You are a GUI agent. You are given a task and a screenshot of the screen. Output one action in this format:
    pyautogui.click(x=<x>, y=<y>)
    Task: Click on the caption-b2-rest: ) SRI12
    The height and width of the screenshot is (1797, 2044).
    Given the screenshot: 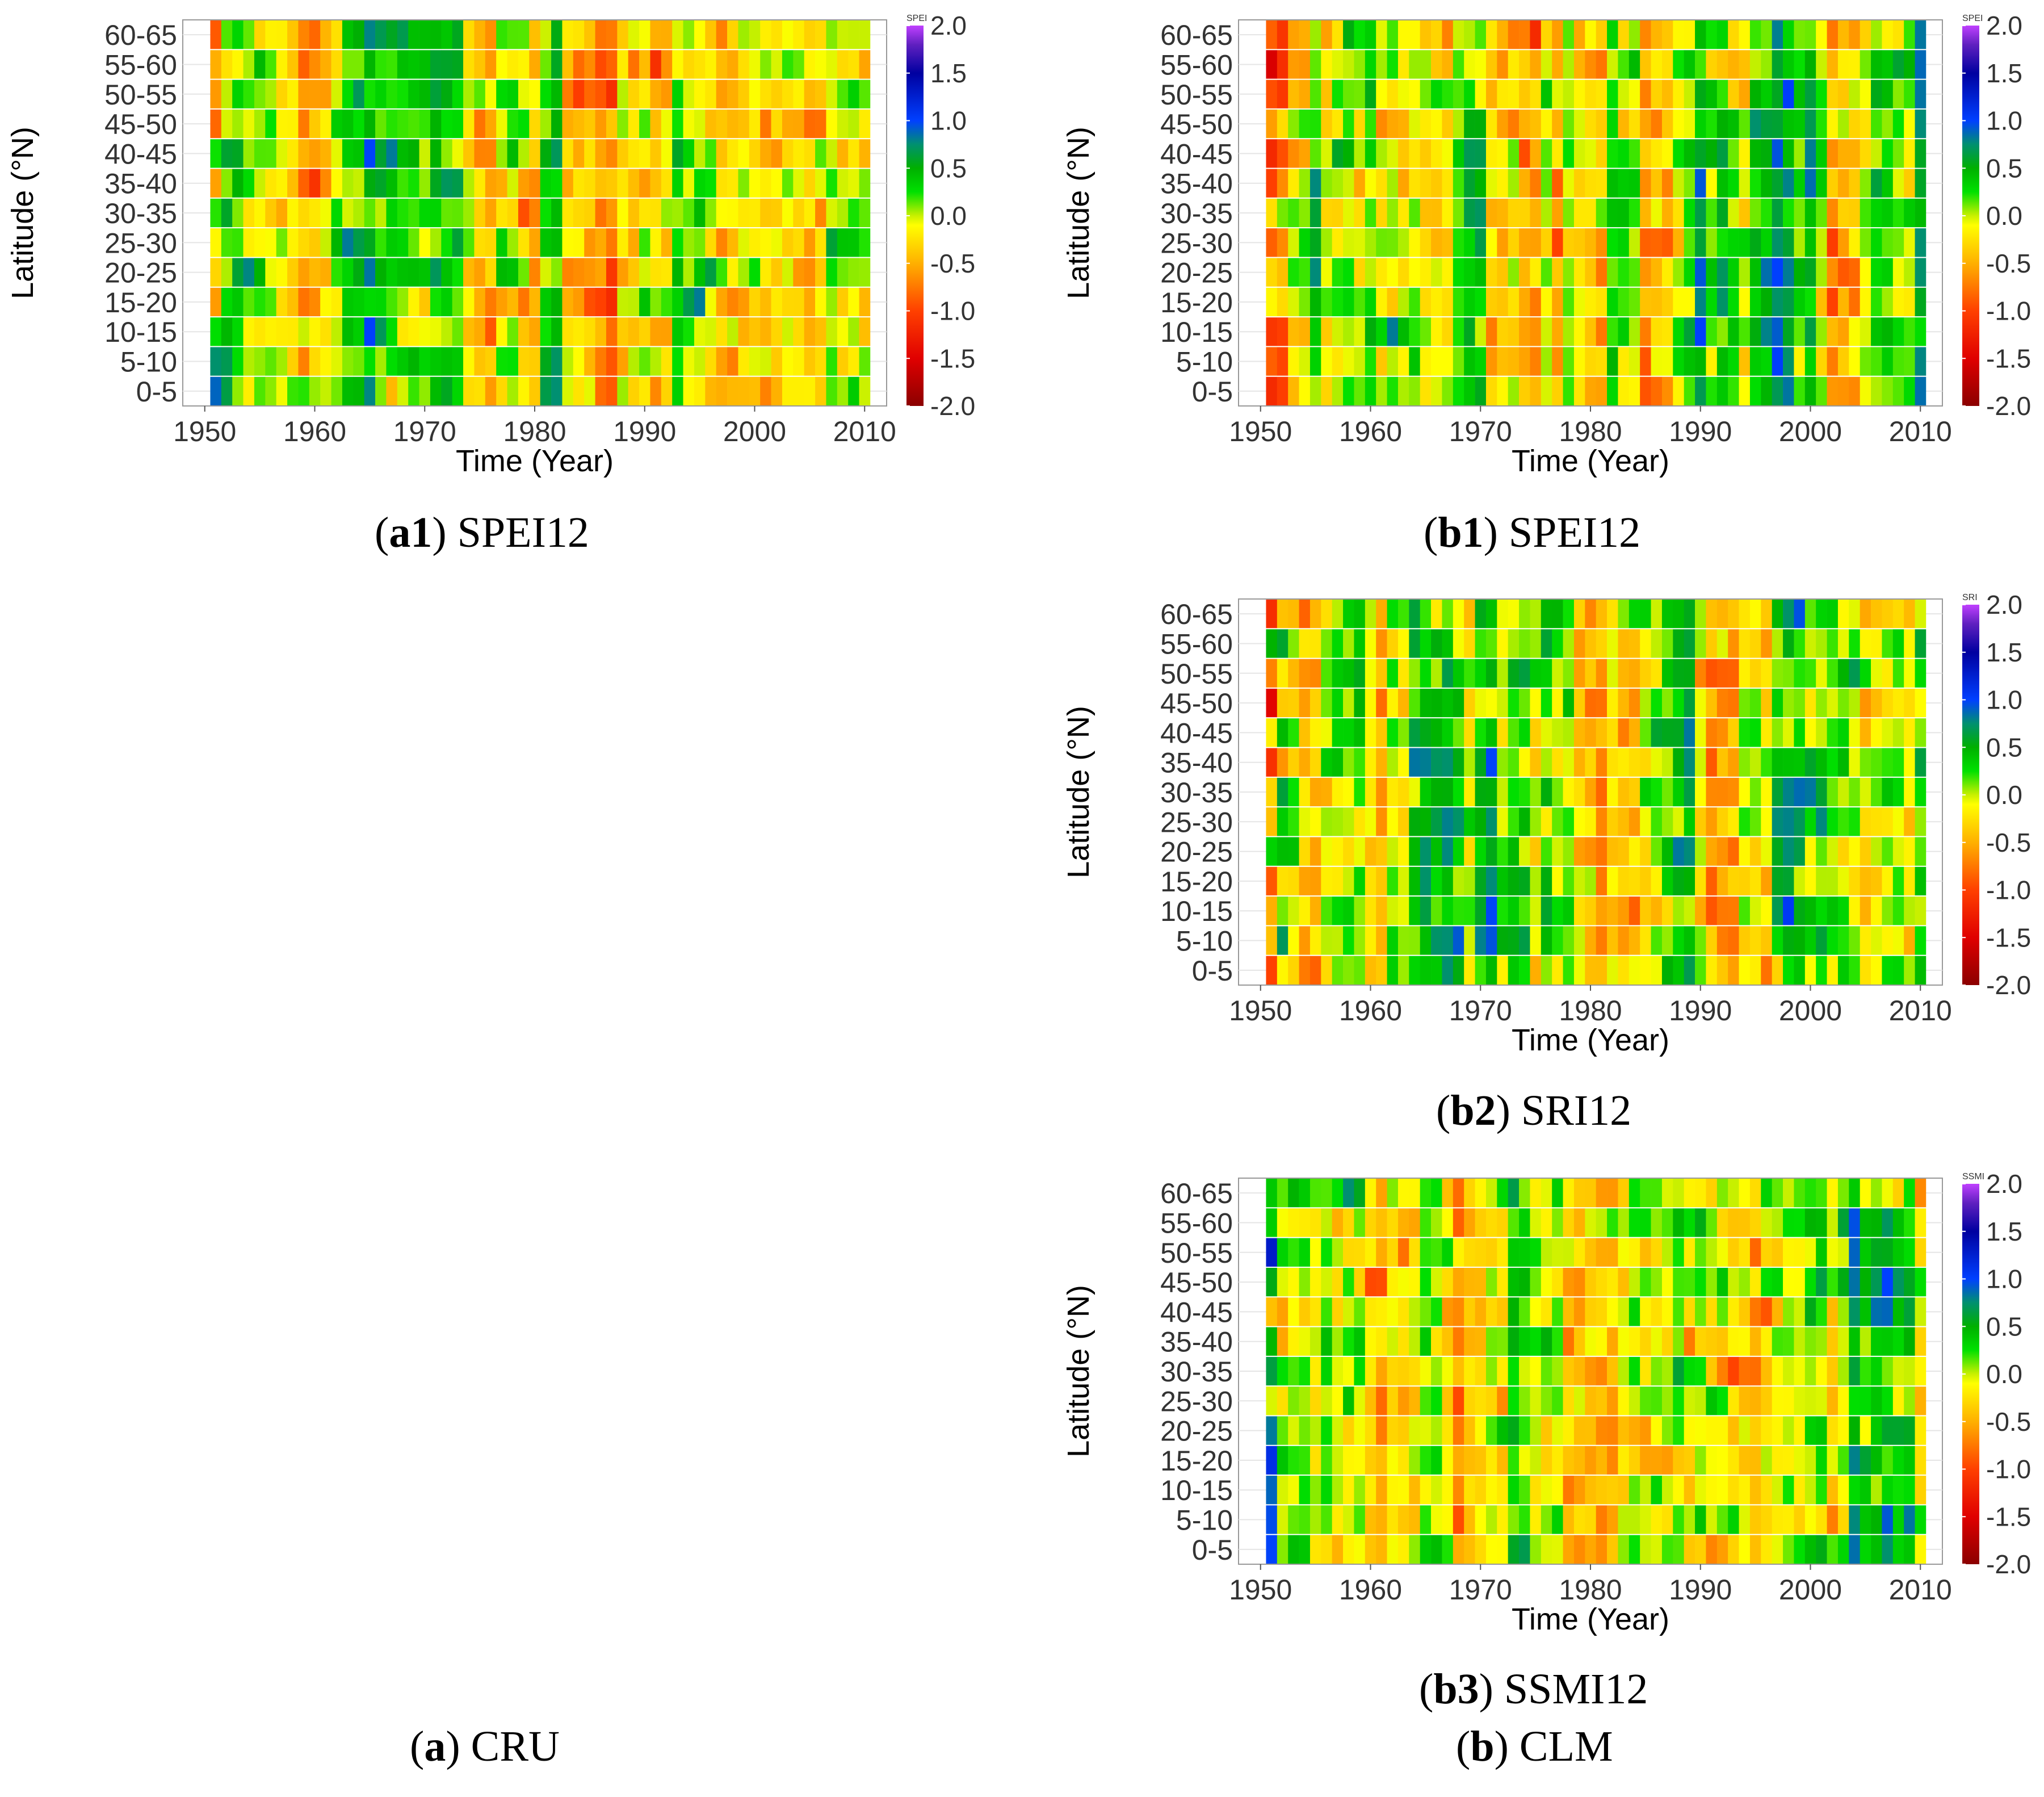 What is the action you would take?
    pyautogui.click(x=1564, y=1110)
    